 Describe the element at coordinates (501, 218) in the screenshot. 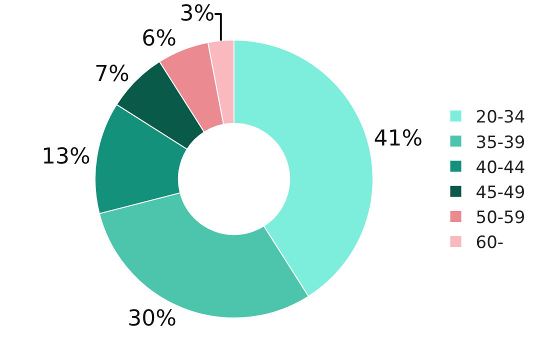

I see `legend-label: 50-59` at that location.